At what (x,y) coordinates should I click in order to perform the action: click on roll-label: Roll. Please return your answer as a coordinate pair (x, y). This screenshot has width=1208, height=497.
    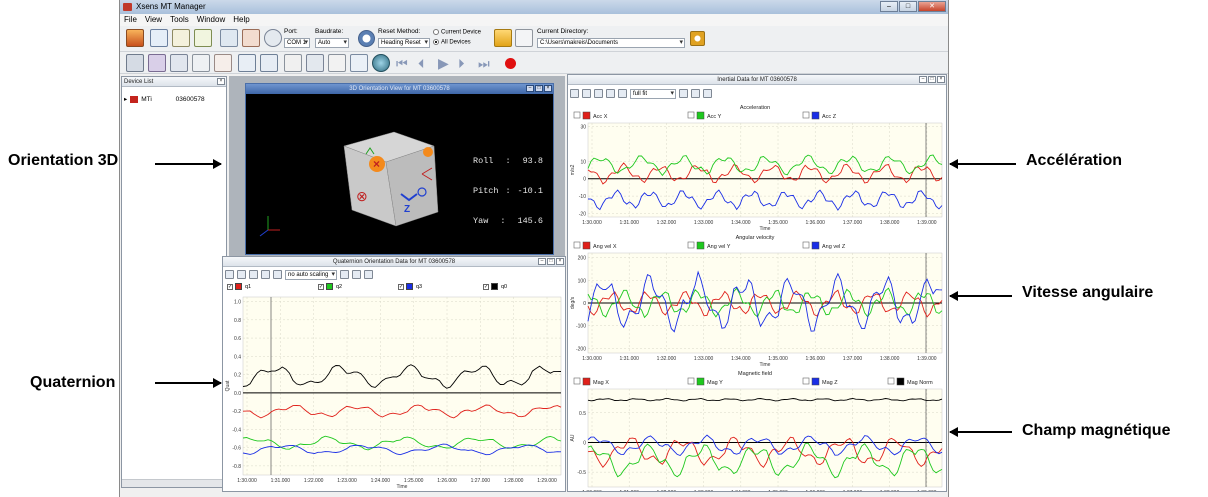
    Looking at the image, I should click on (483, 161).